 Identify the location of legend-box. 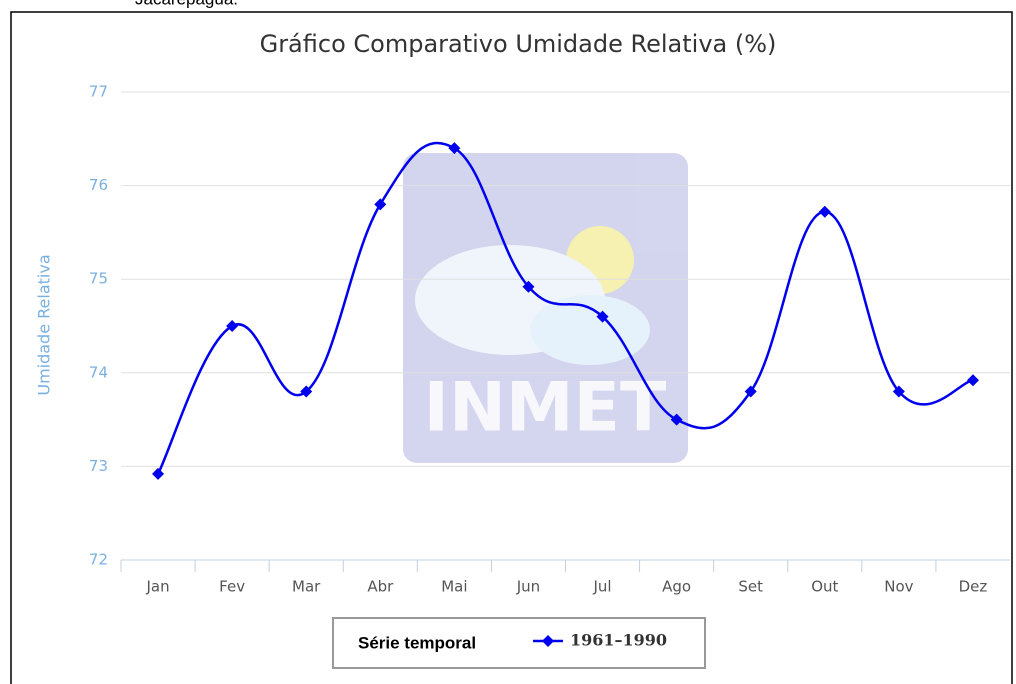
(519, 643).